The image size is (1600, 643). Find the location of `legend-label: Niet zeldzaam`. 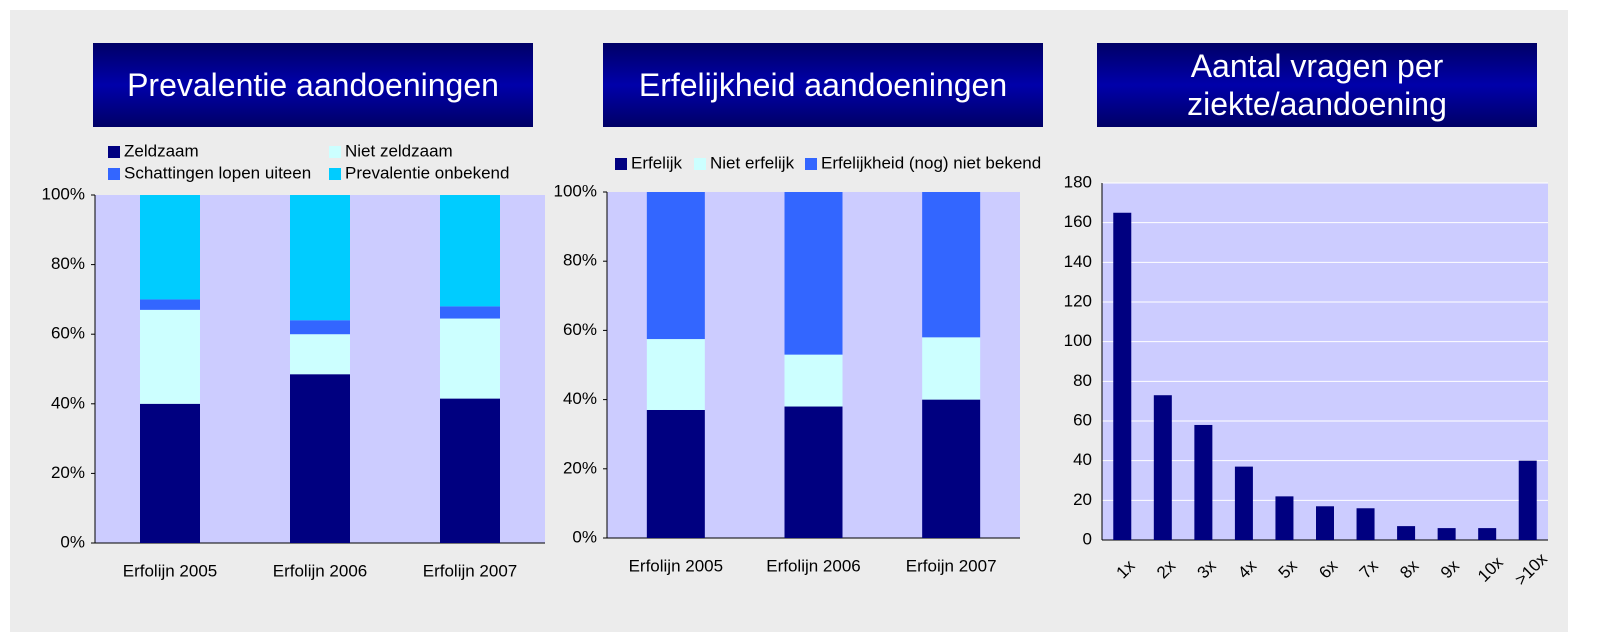

legend-label: Niet zeldzaam is located at coordinates (399, 150).